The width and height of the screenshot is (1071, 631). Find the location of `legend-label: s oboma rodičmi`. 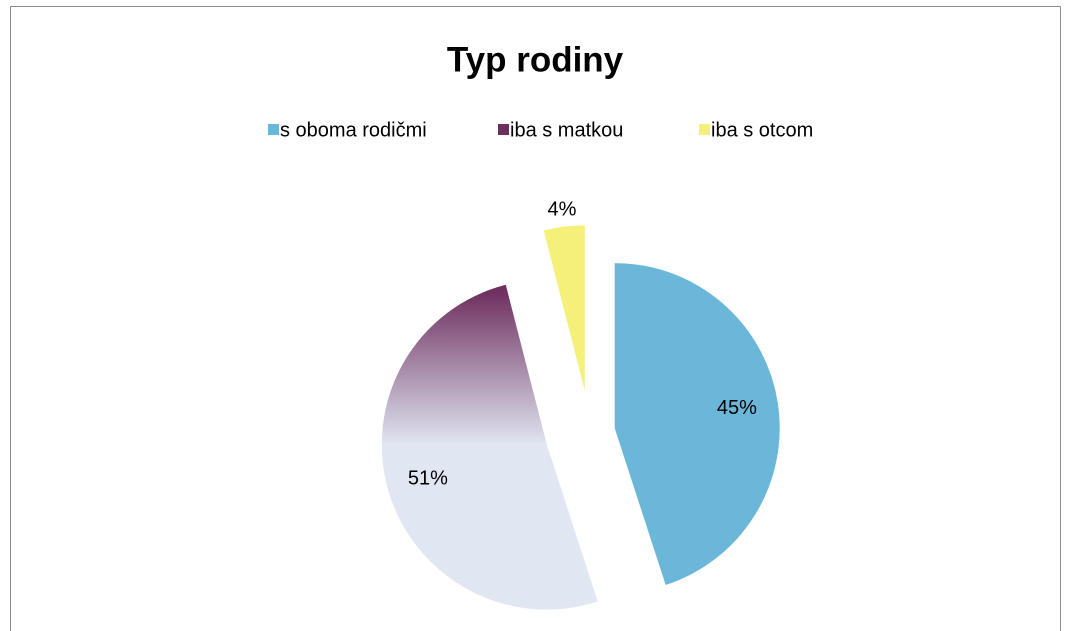

legend-label: s oboma rodičmi is located at coordinates (353, 130).